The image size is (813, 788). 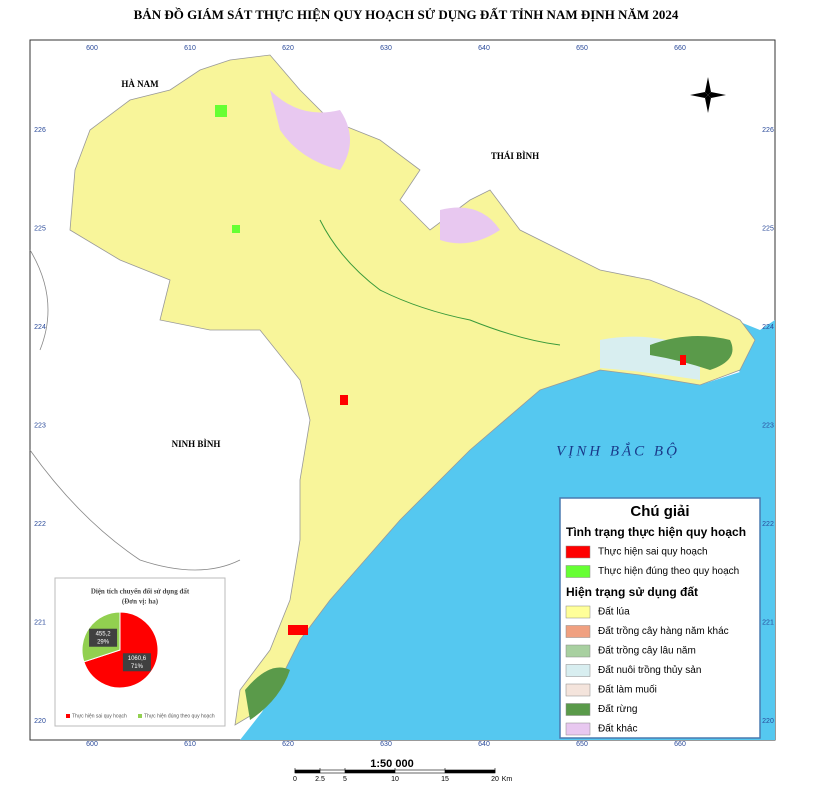 I want to click on chart-title: Diện tích chuyển đổi sử dụng đất, so click(x=140, y=592).